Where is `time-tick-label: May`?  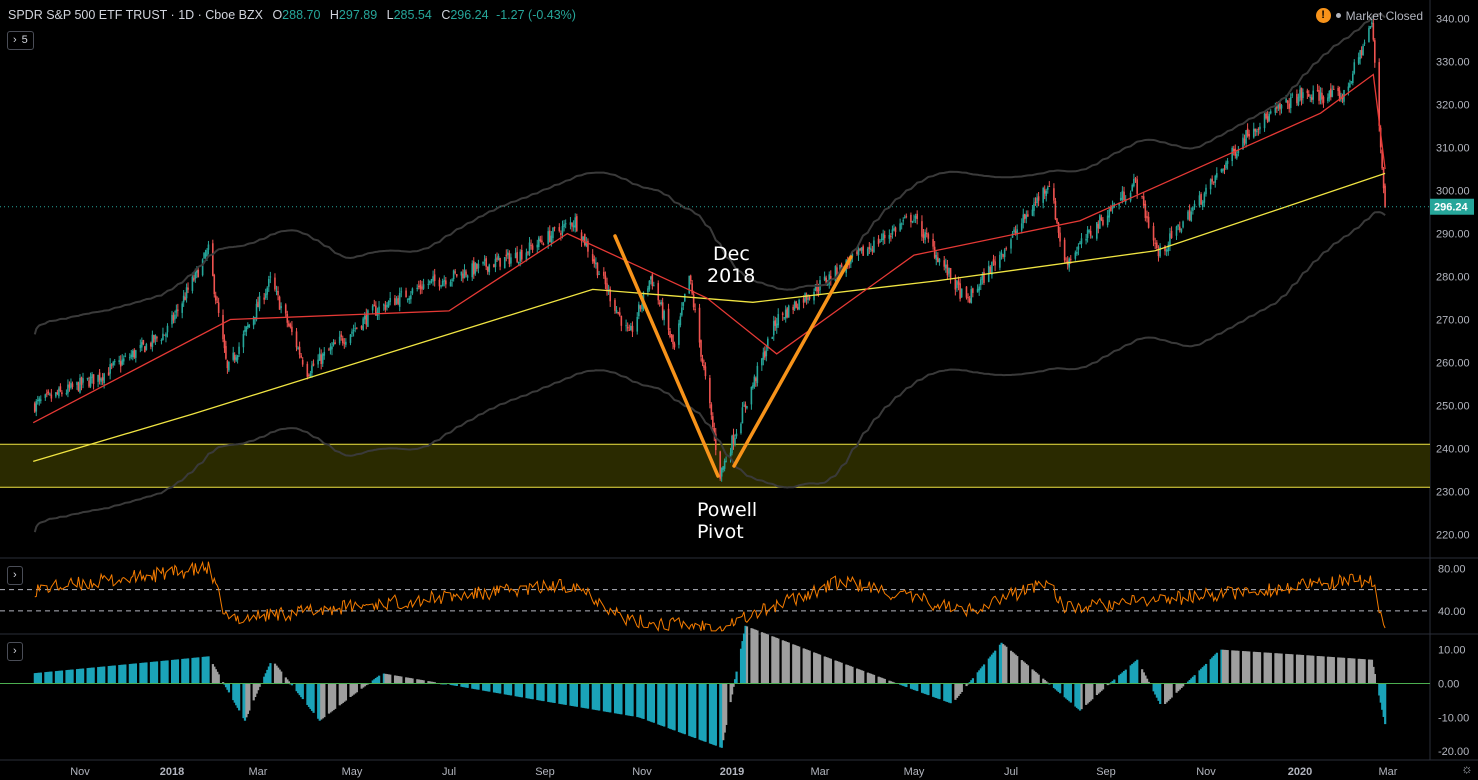 time-tick-label: May is located at coordinates (352, 772).